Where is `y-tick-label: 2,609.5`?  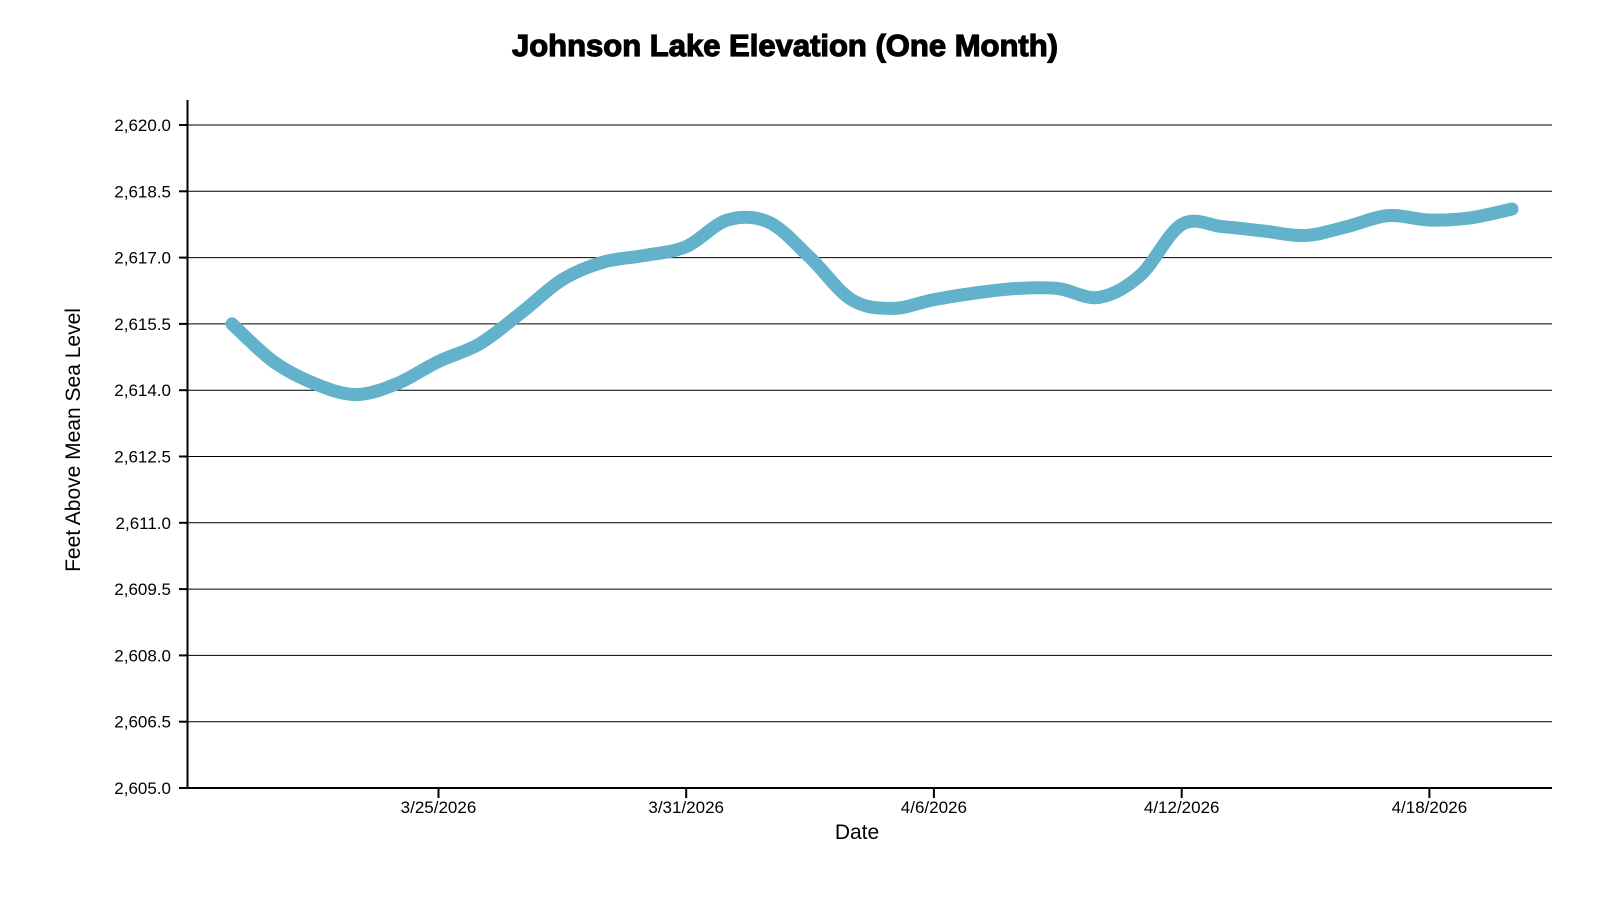 y-tick-label: 2,609.5 is located at coordinates (142, 589).